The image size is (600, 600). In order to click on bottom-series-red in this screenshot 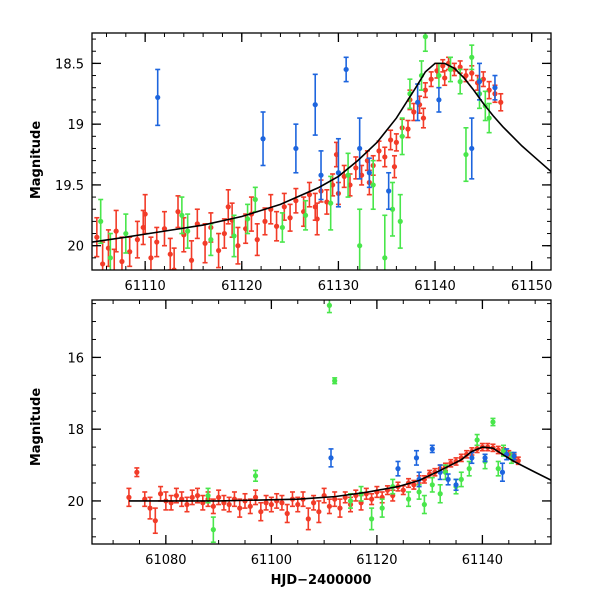, I will do `click(323, 488)`.